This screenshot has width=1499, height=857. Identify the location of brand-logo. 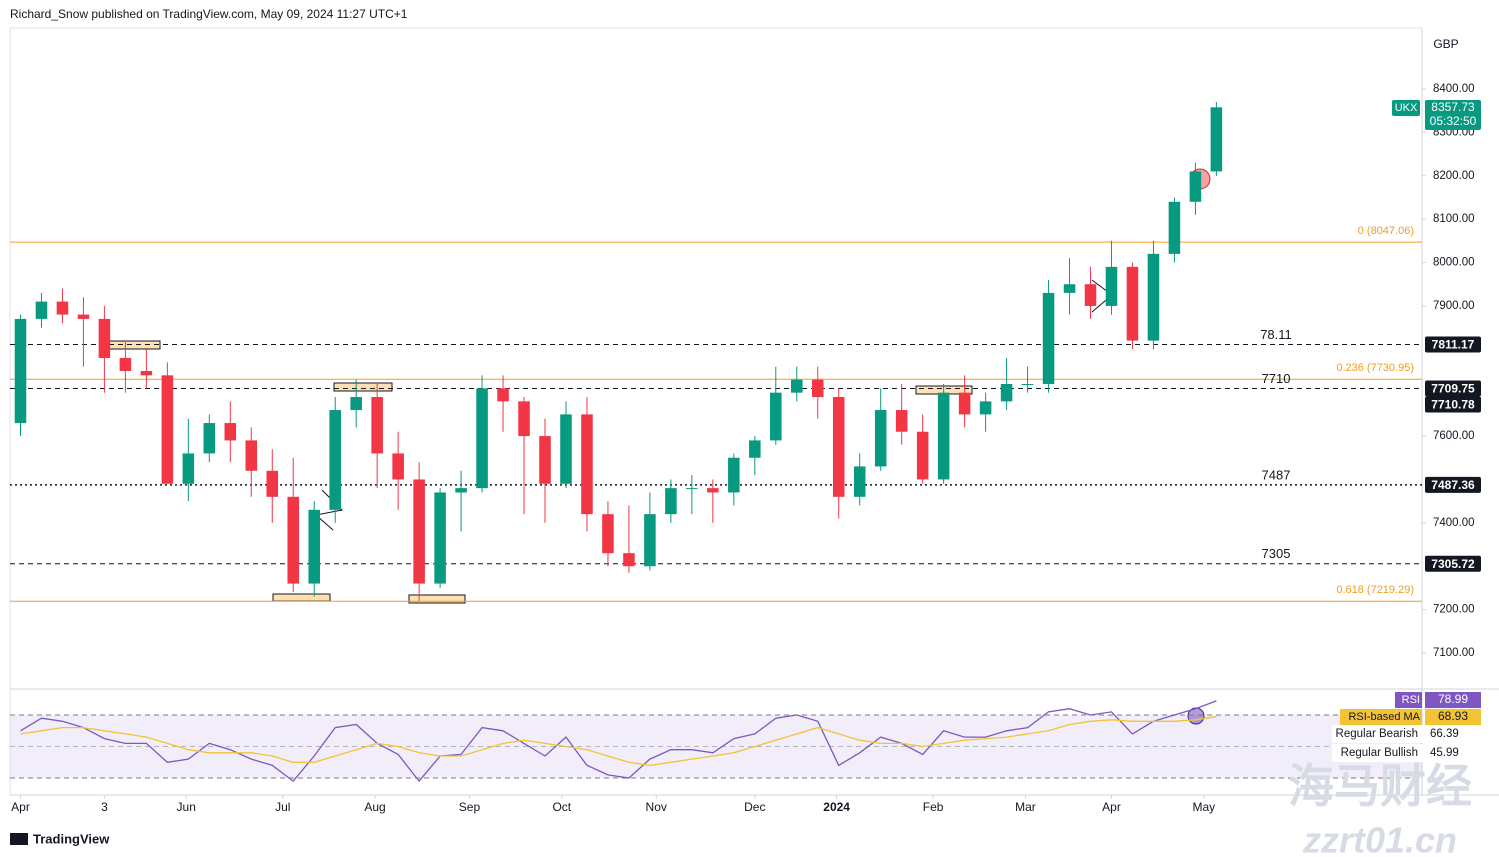
(19, 839).